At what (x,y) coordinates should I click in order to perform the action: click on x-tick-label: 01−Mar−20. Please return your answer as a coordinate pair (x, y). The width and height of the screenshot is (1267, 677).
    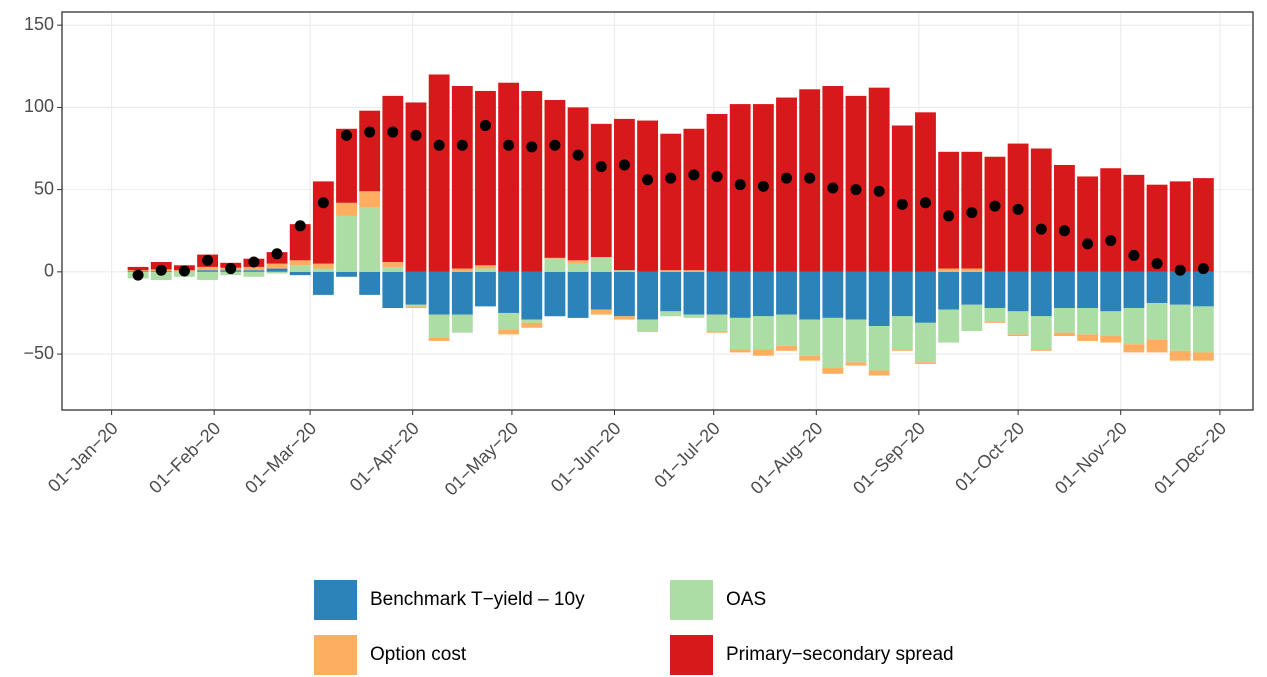
    Looking at the image, I should click on (280, 457).